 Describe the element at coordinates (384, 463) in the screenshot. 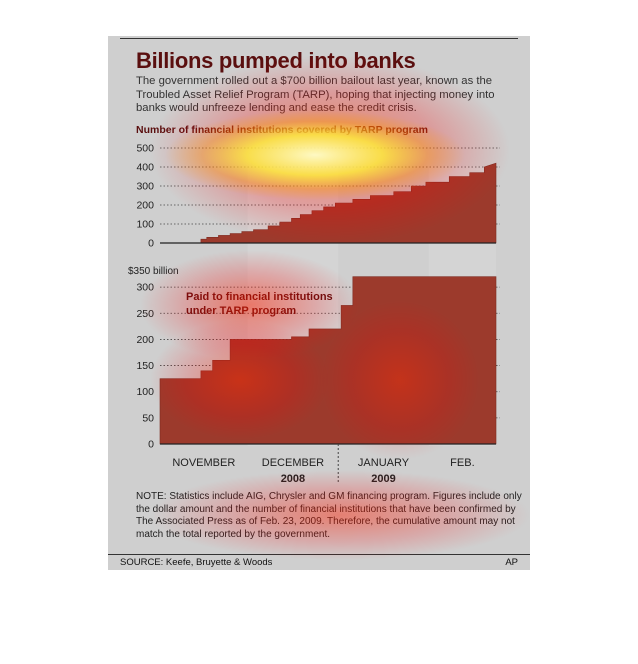

I see `month-label: JANUARY` at that location.